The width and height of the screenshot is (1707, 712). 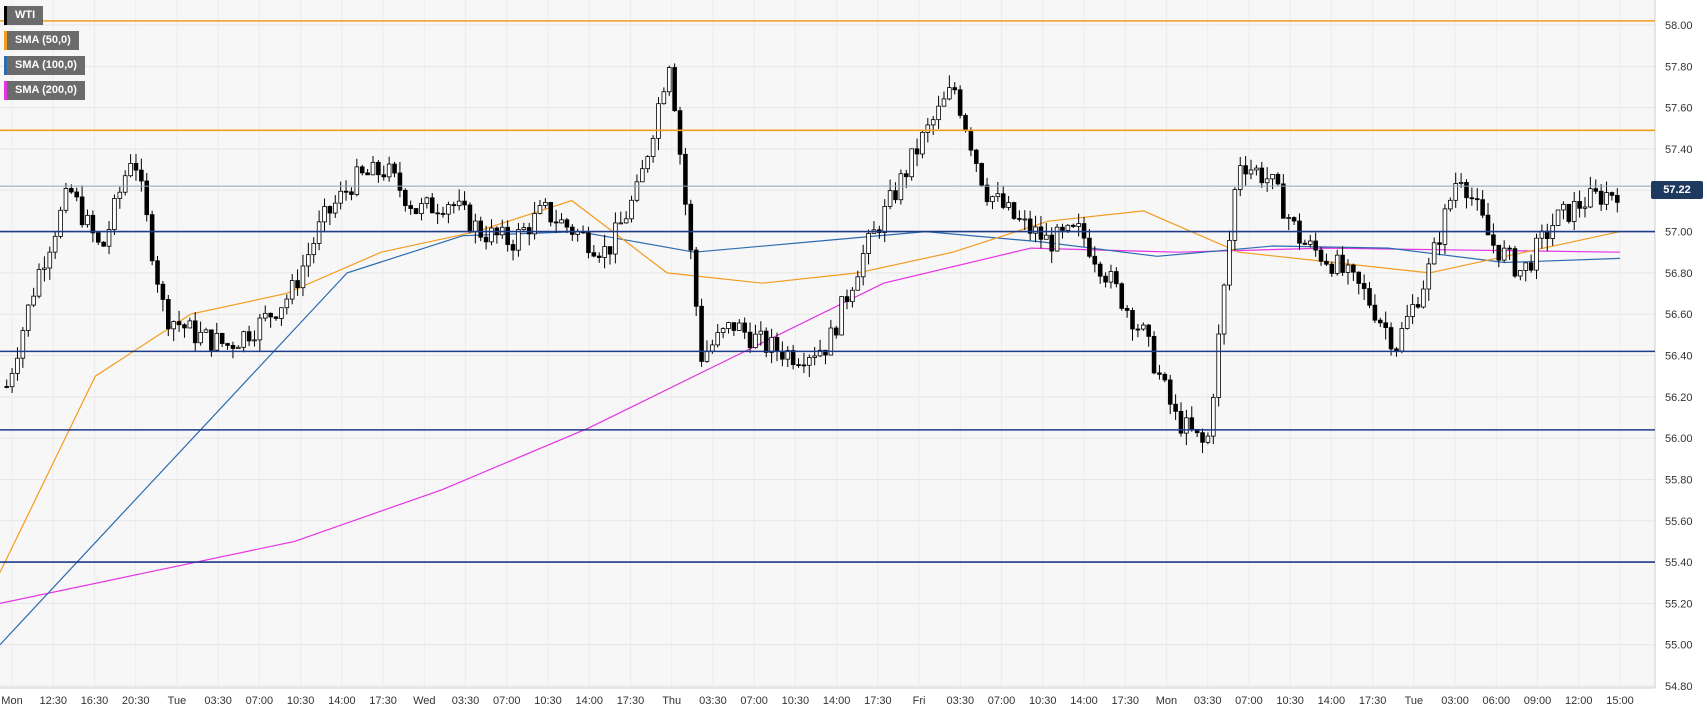 What do you see at coordinates (671, 701) in the screenshot?
I see `x-tick-label: Thu` at bounding box center [671, 701].